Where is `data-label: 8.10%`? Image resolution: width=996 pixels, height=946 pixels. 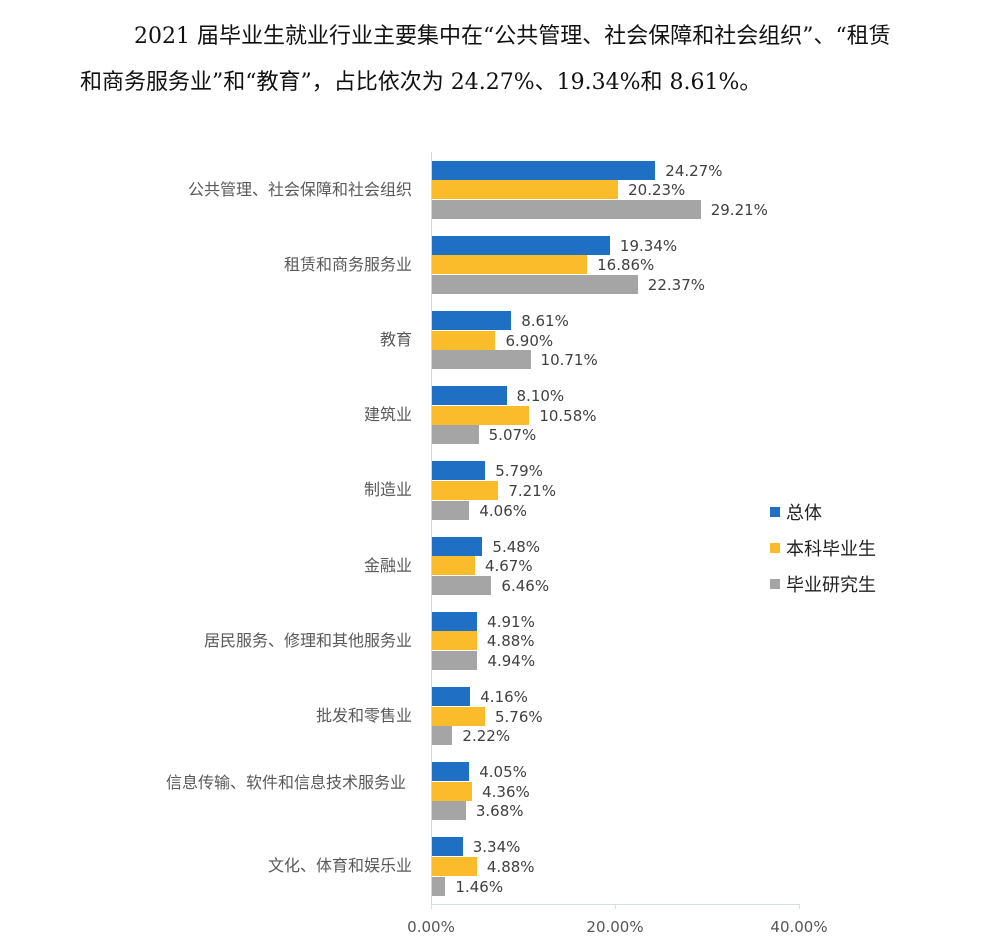 data-label: 8.10% is located at coordinates (540, 396).